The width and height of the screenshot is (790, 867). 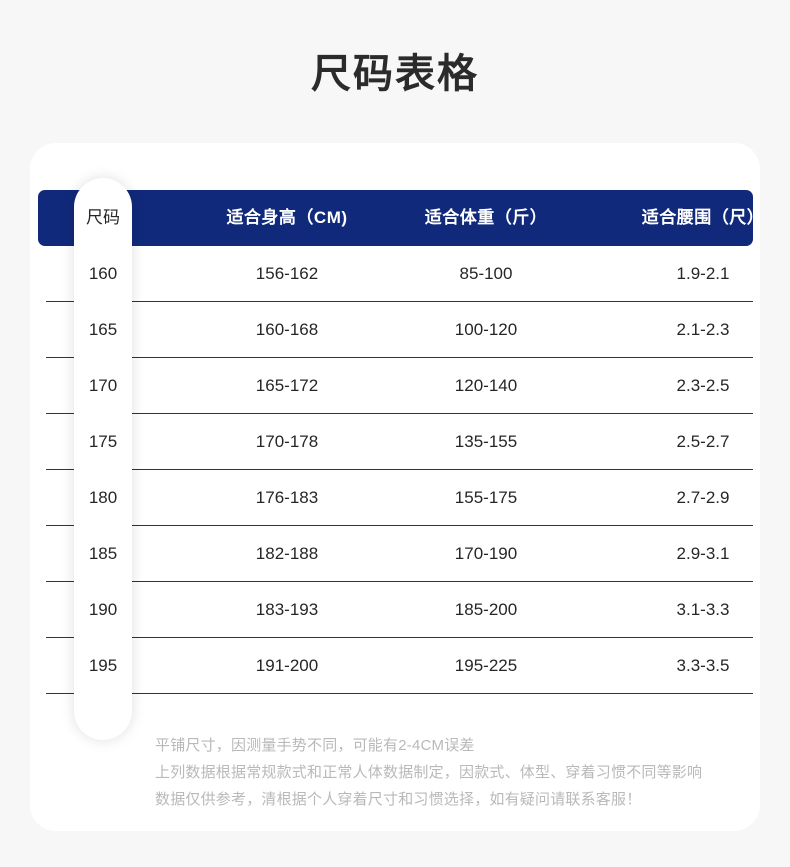 What do you see at coordinates (703, 553) in the screenshot?
I see `waist-cell: 2.9-3.1` at bounding box center [703, 553].